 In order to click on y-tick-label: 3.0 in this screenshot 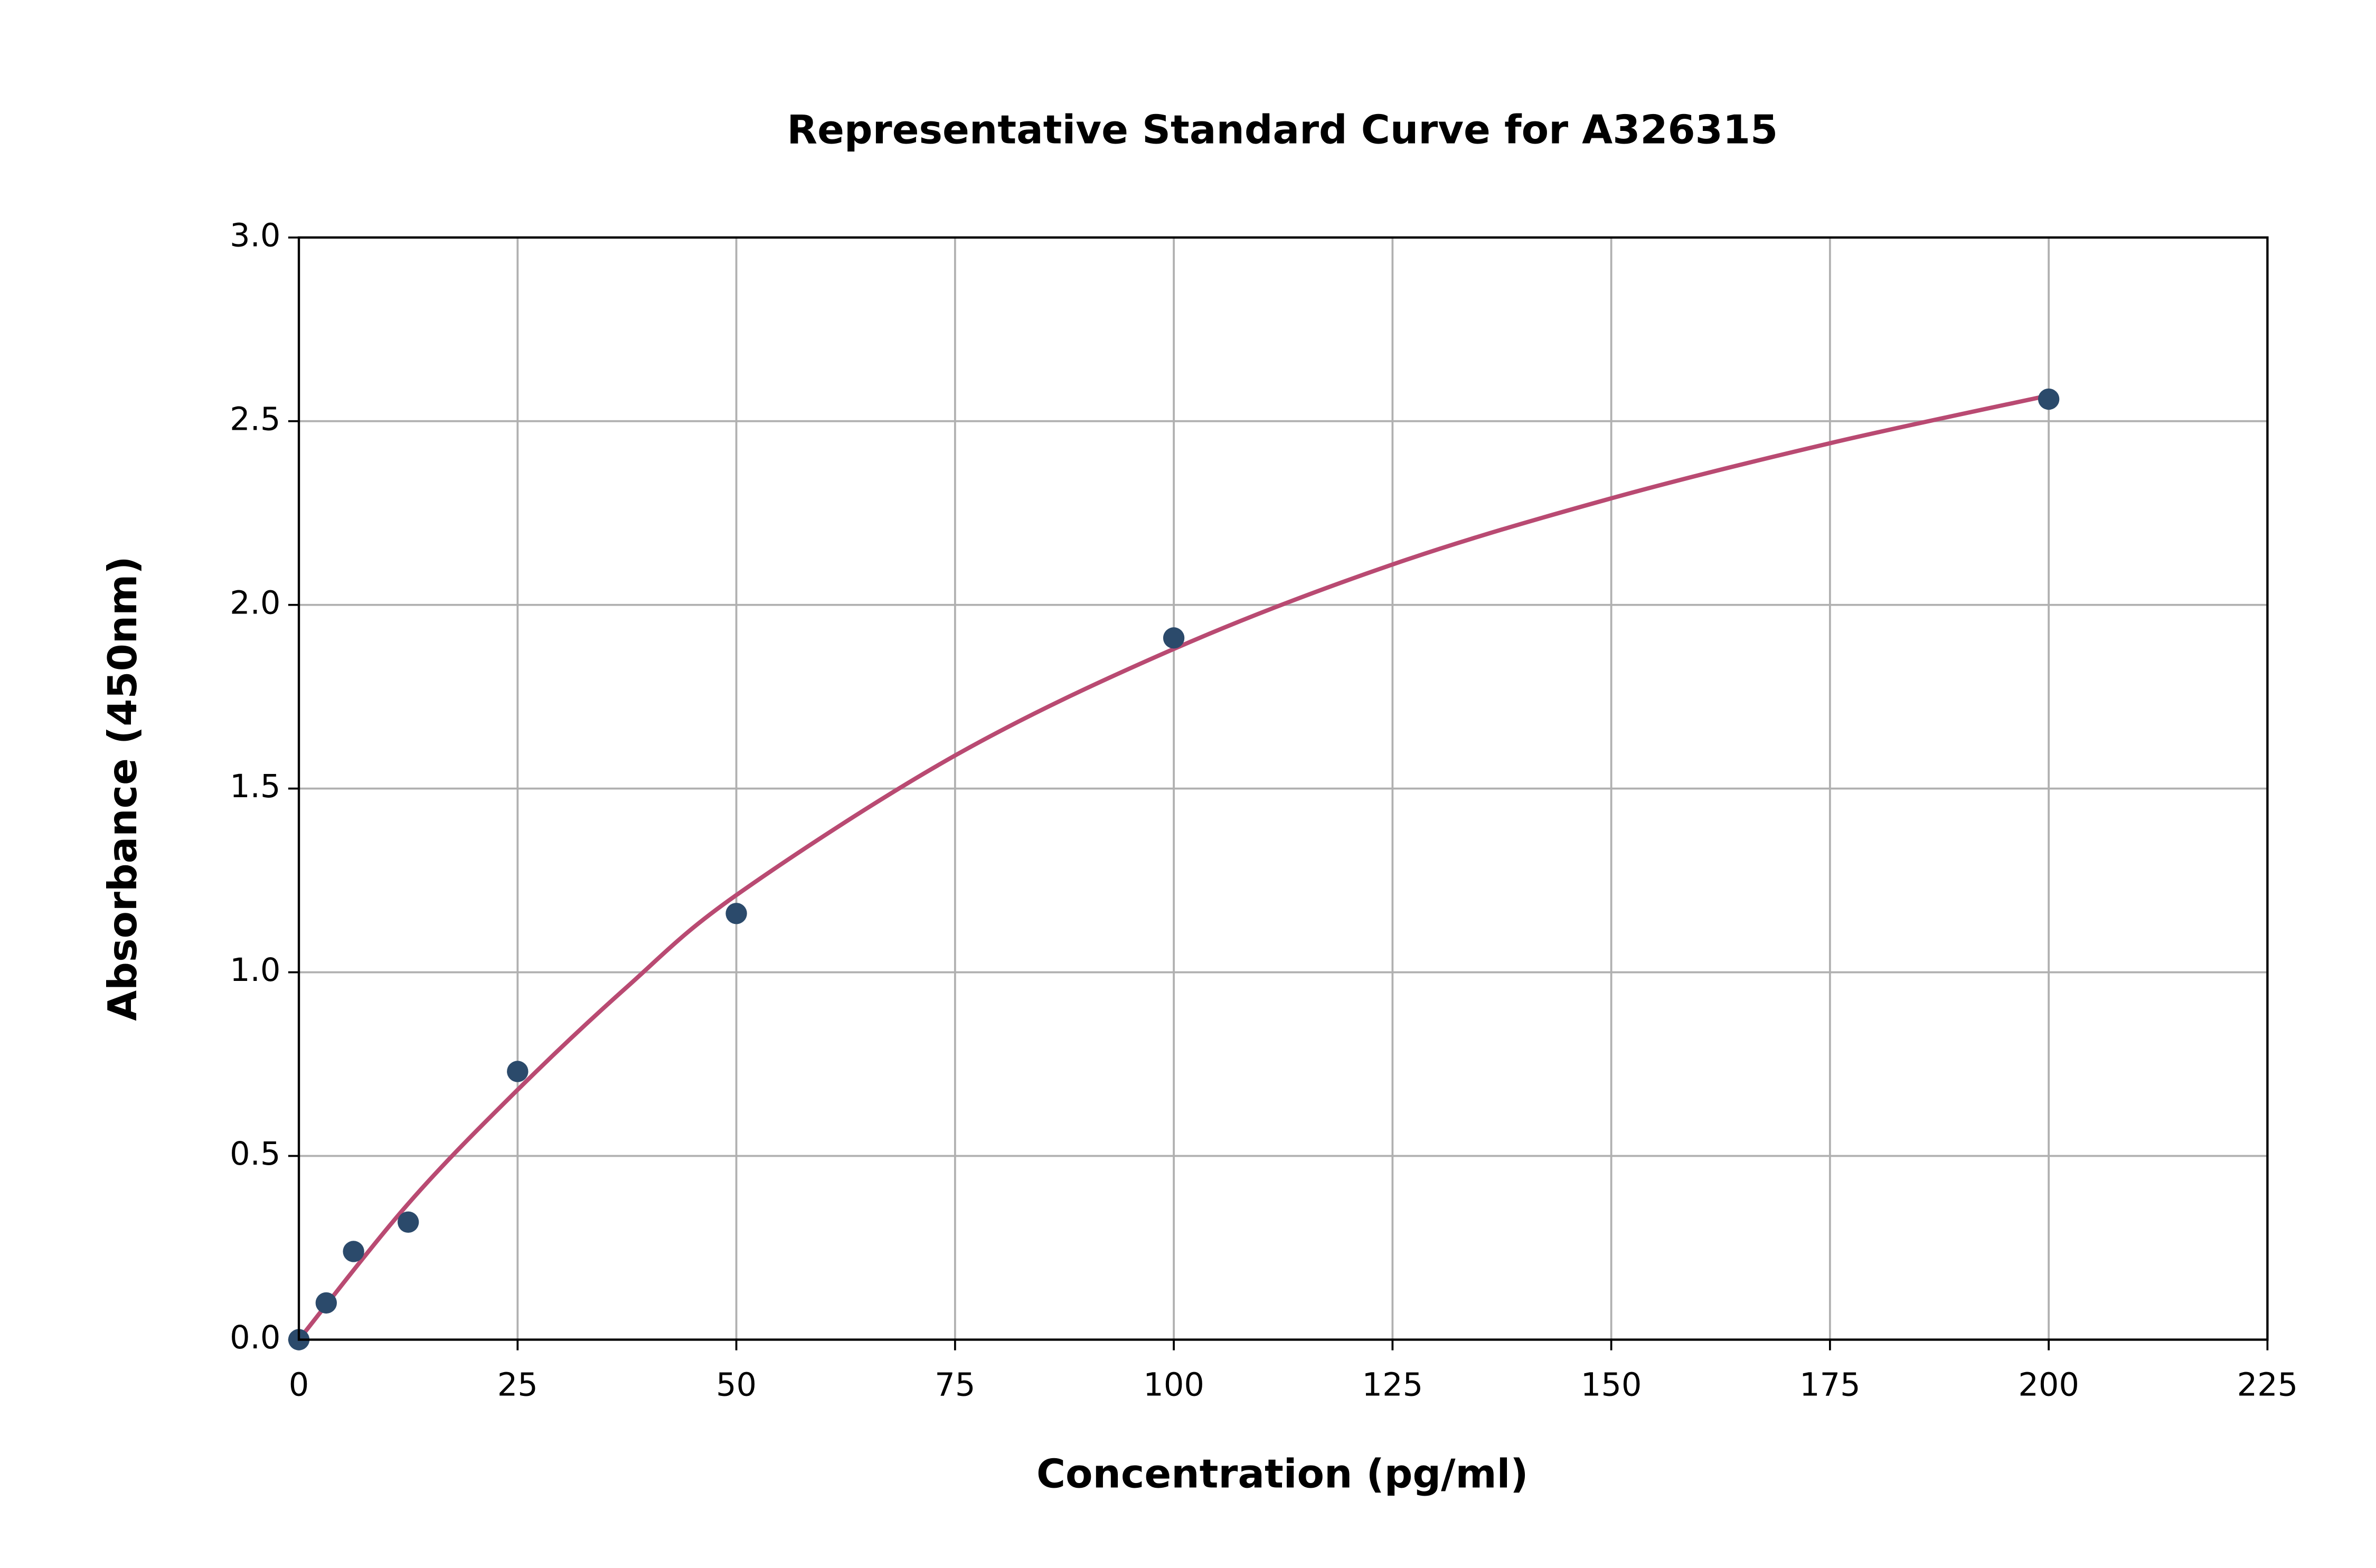, I will do `click(255, 235)`.